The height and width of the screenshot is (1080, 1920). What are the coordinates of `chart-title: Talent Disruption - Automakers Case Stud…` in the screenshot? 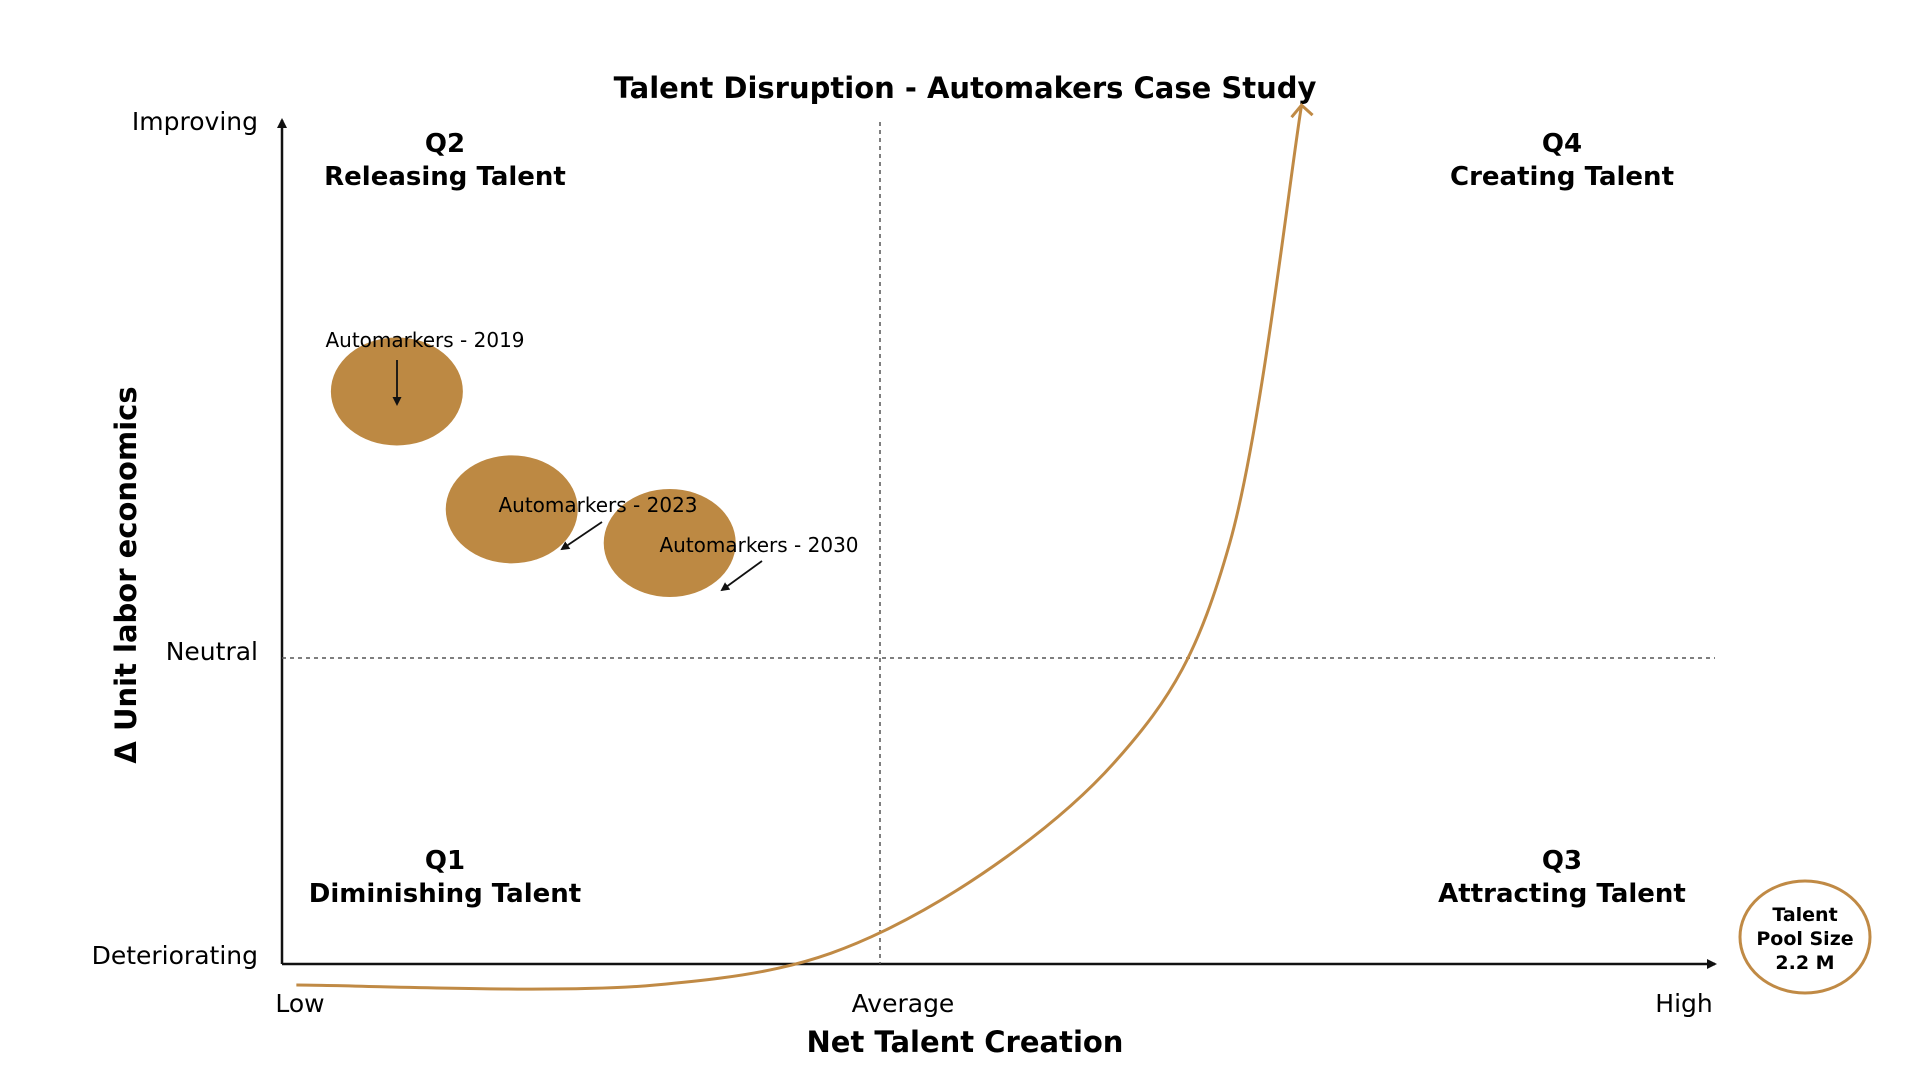 It's located at (965, 88).